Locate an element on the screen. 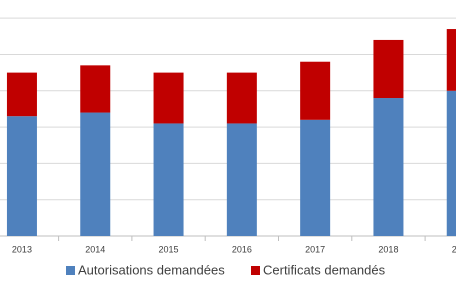 The image size is (456, 304). x-tick-label: 2016 is located at coordinates (242, 249).